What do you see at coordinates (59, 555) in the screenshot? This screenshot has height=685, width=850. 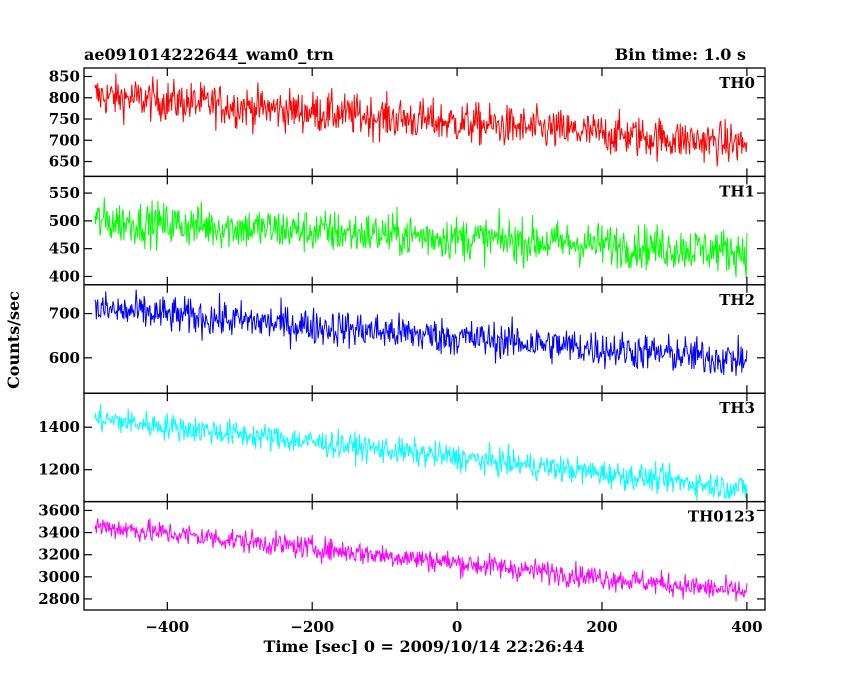 I see `y-tick-label: 3200` at bounding box center [59, 555].